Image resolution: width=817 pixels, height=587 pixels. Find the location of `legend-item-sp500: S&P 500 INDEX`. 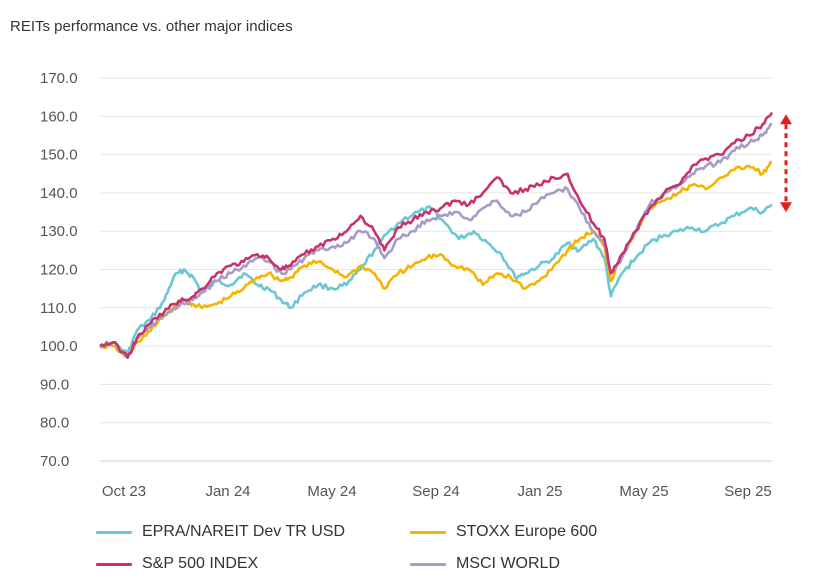

legend-item-sp500: S&P 500 INDEX is located at coordinates (177, 564).